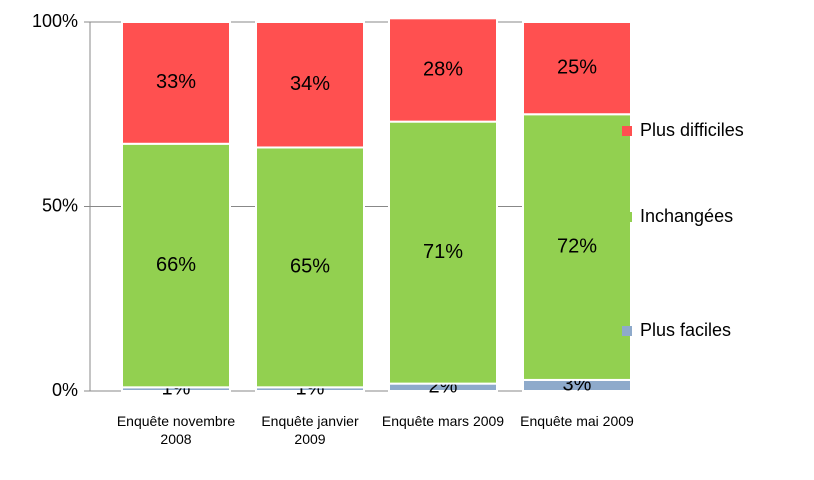  Describe the element at coordinates (60, 205) in the screenshot. I see `y-tick-label: 50%` at that location.